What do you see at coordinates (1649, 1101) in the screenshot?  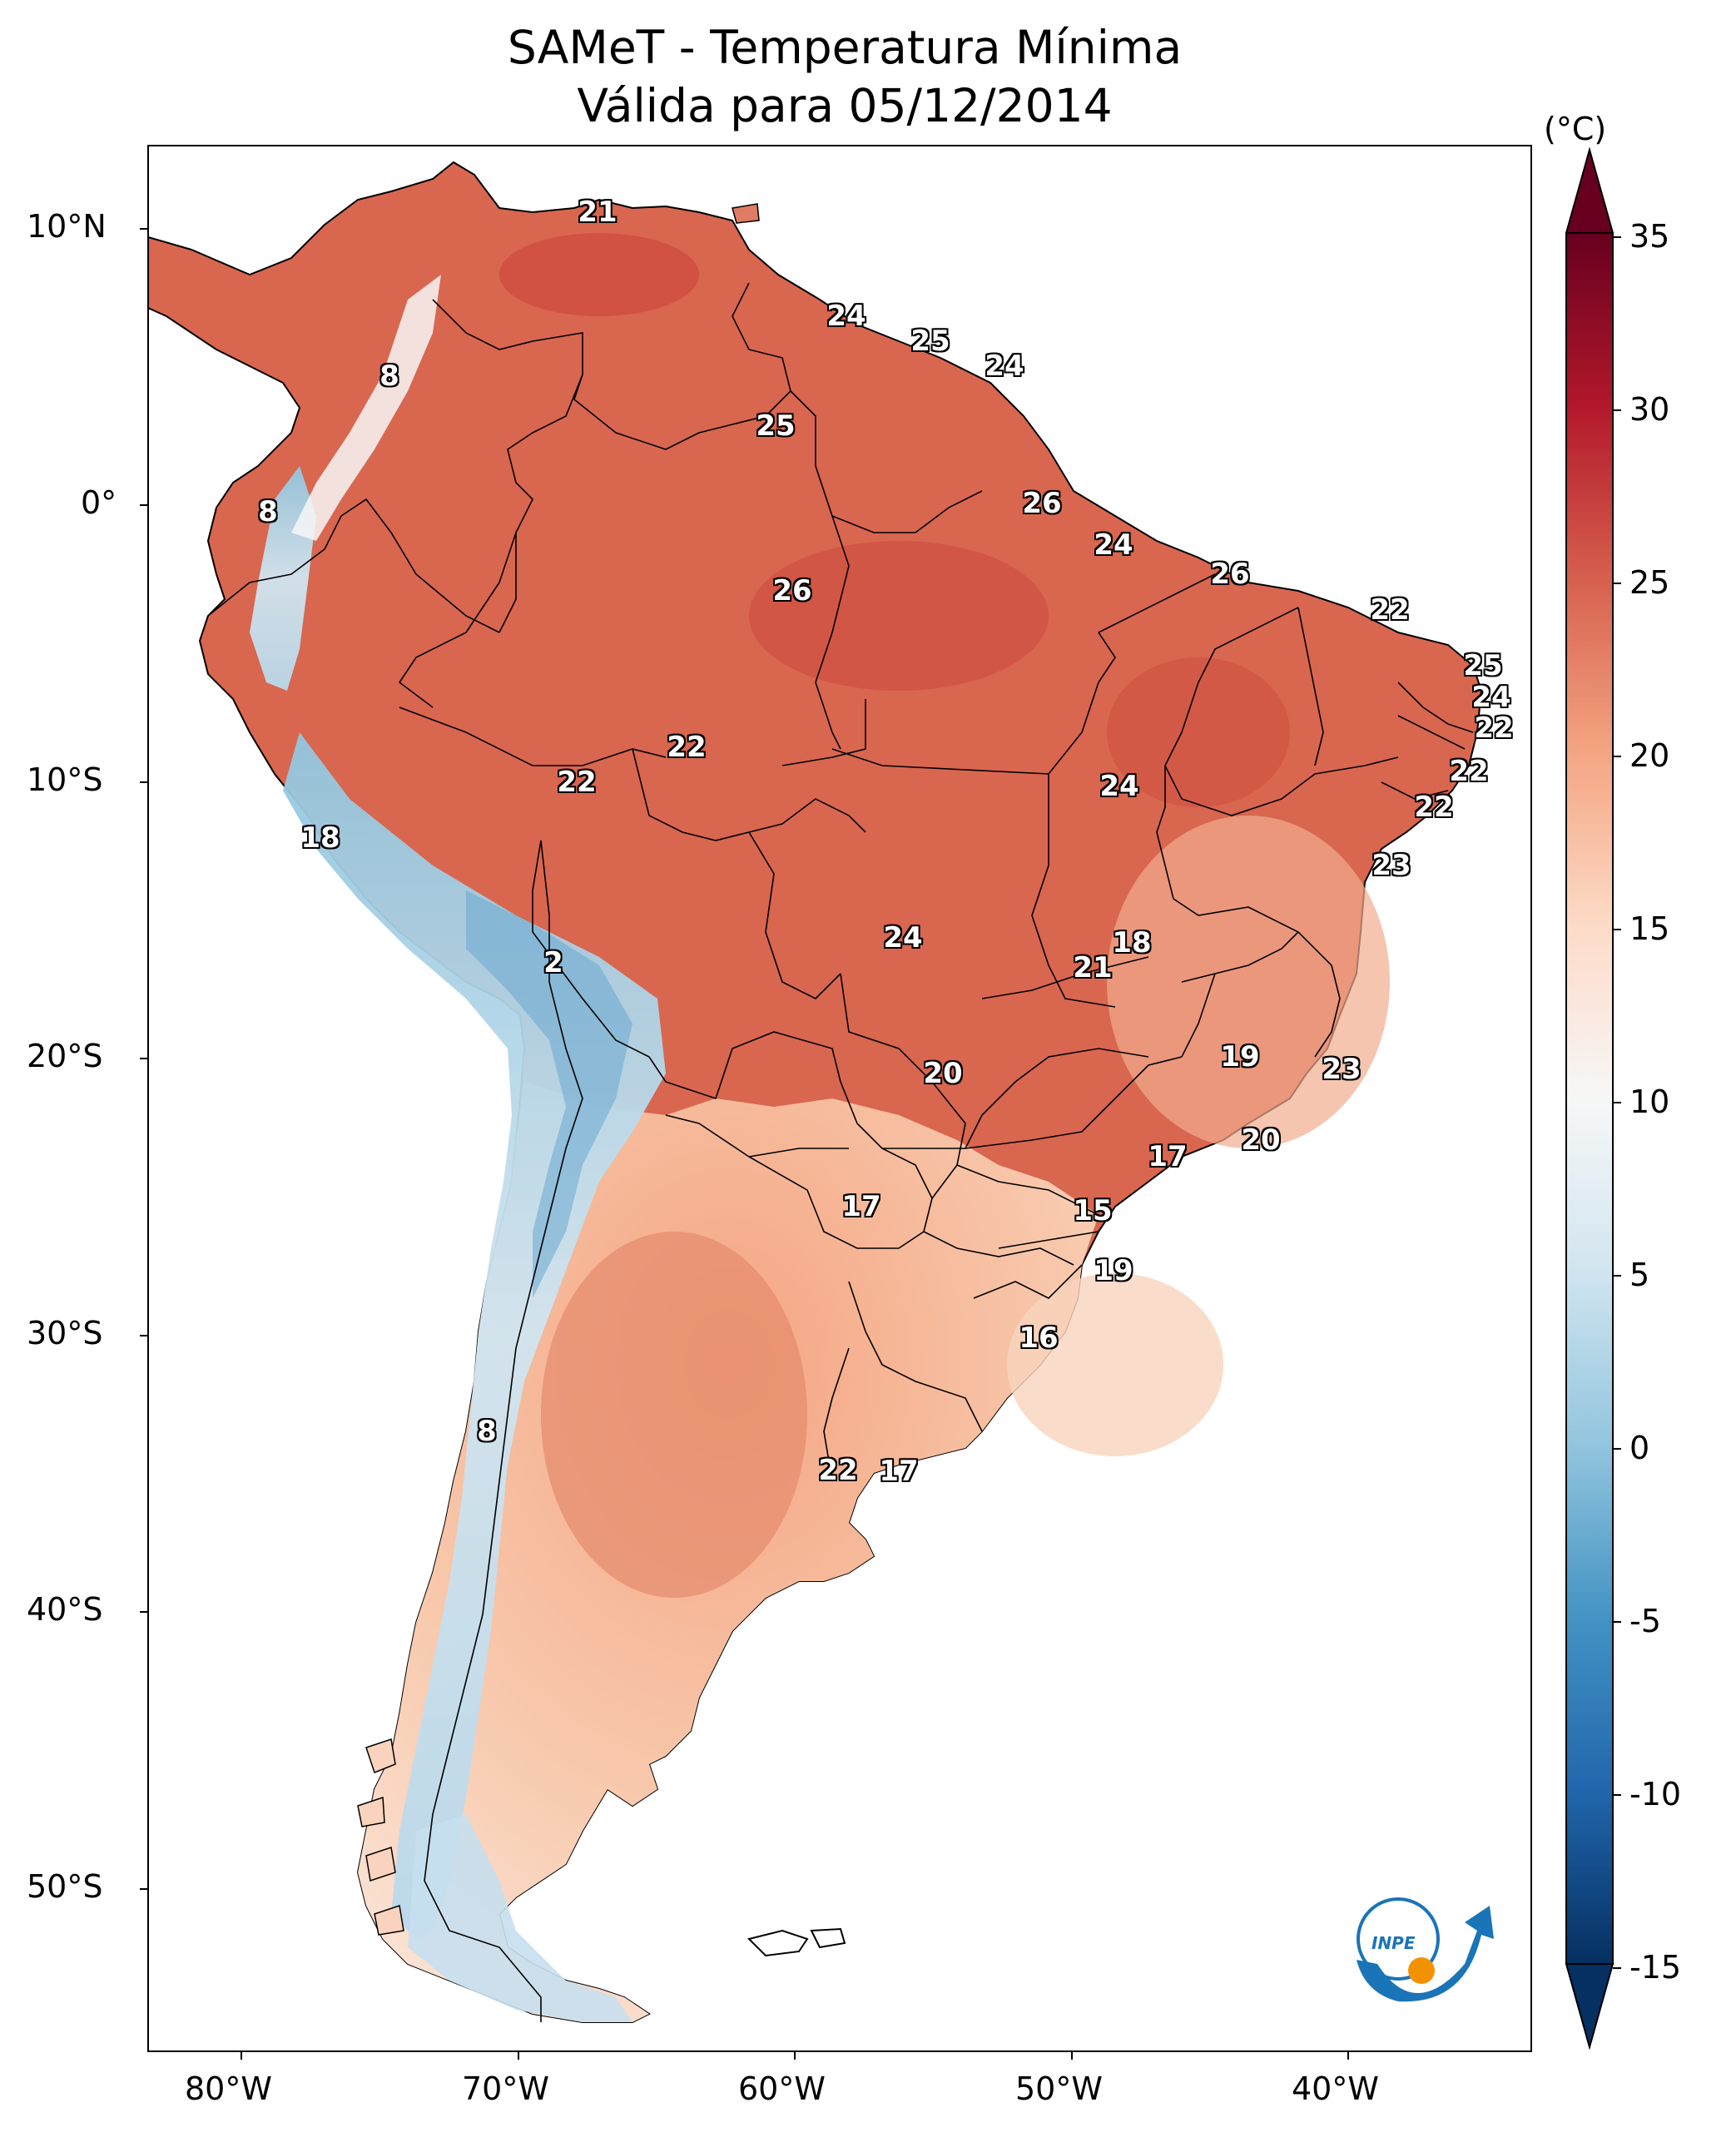 I see `colorbar-tick-10: 10` at bounding box center [1649, 1101].